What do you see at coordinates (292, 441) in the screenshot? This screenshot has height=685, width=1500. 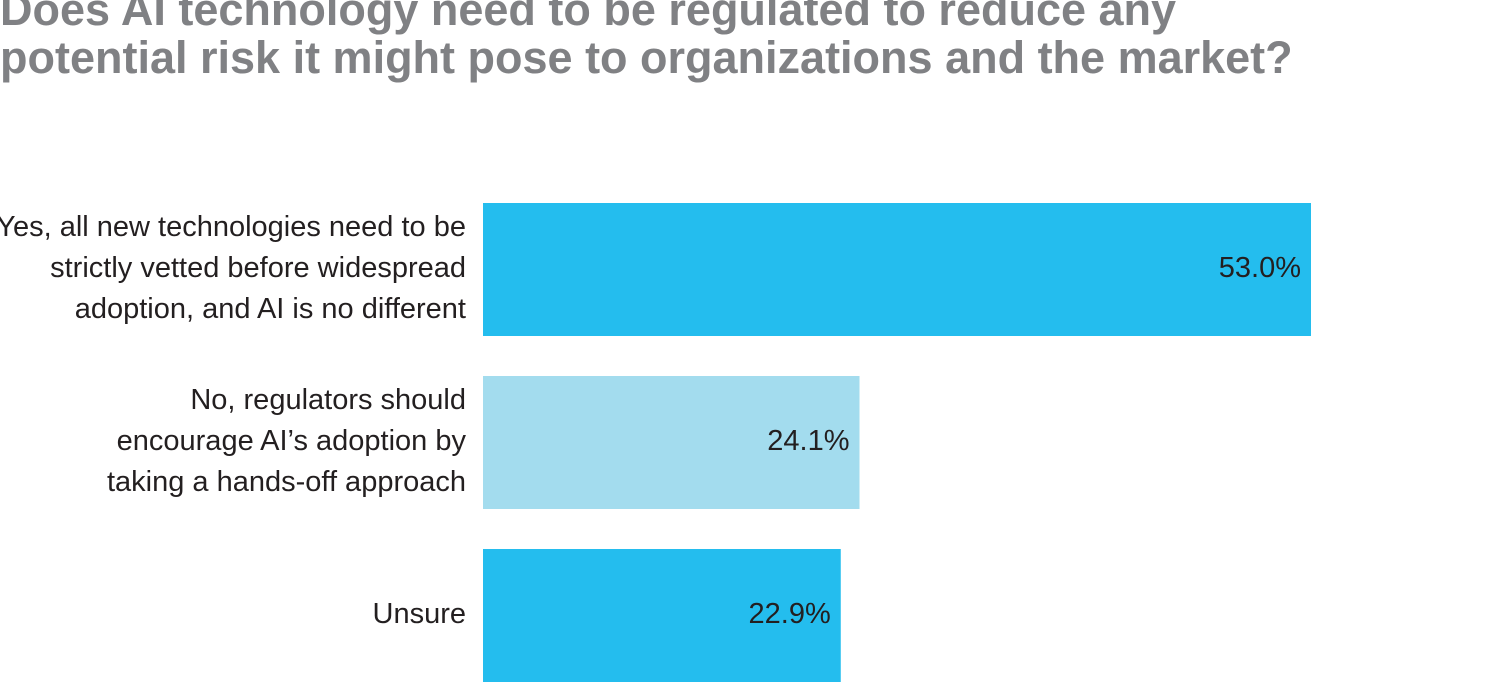 I see `category-label-line: encourage AI’s adoption by` at bounding box center [292, 441].